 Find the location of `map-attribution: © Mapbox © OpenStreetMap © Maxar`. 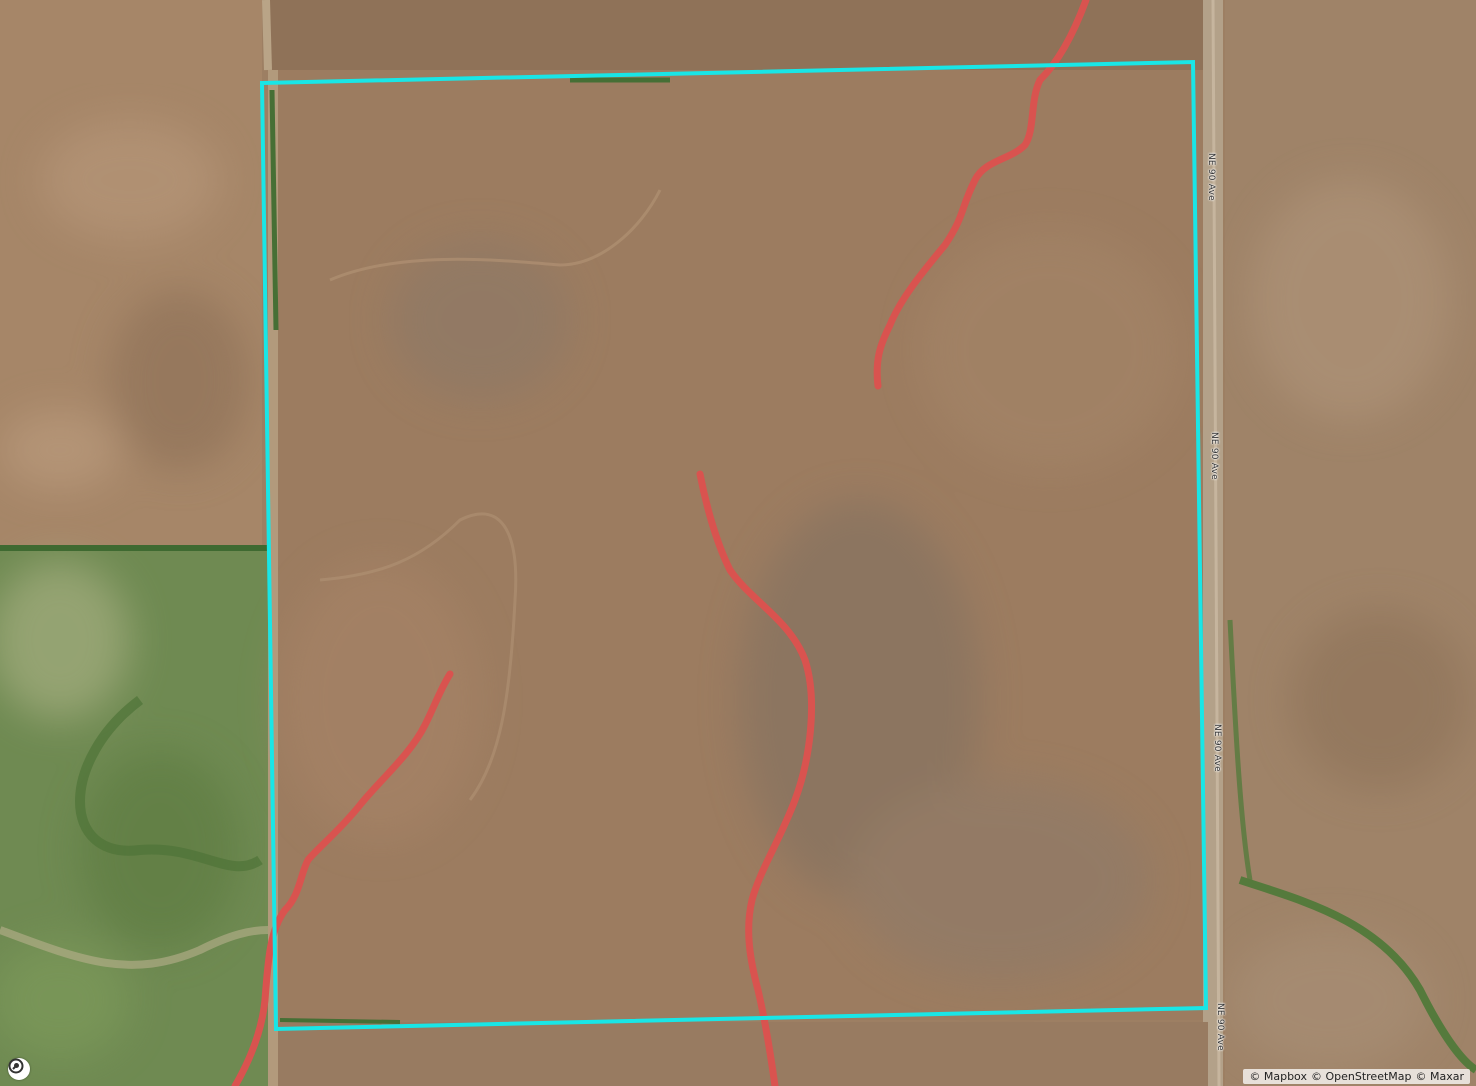

map-attribution: © Mapbox © OpenStreetMap © Maxar is located at coordinates (1356, 1076).